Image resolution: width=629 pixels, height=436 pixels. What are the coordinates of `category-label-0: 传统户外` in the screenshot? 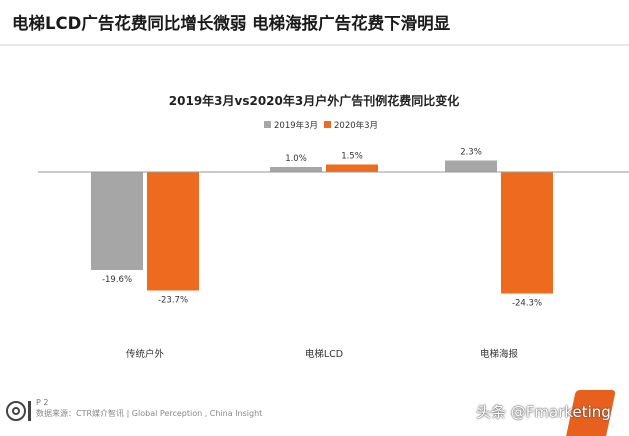 It's located at (145, 354).